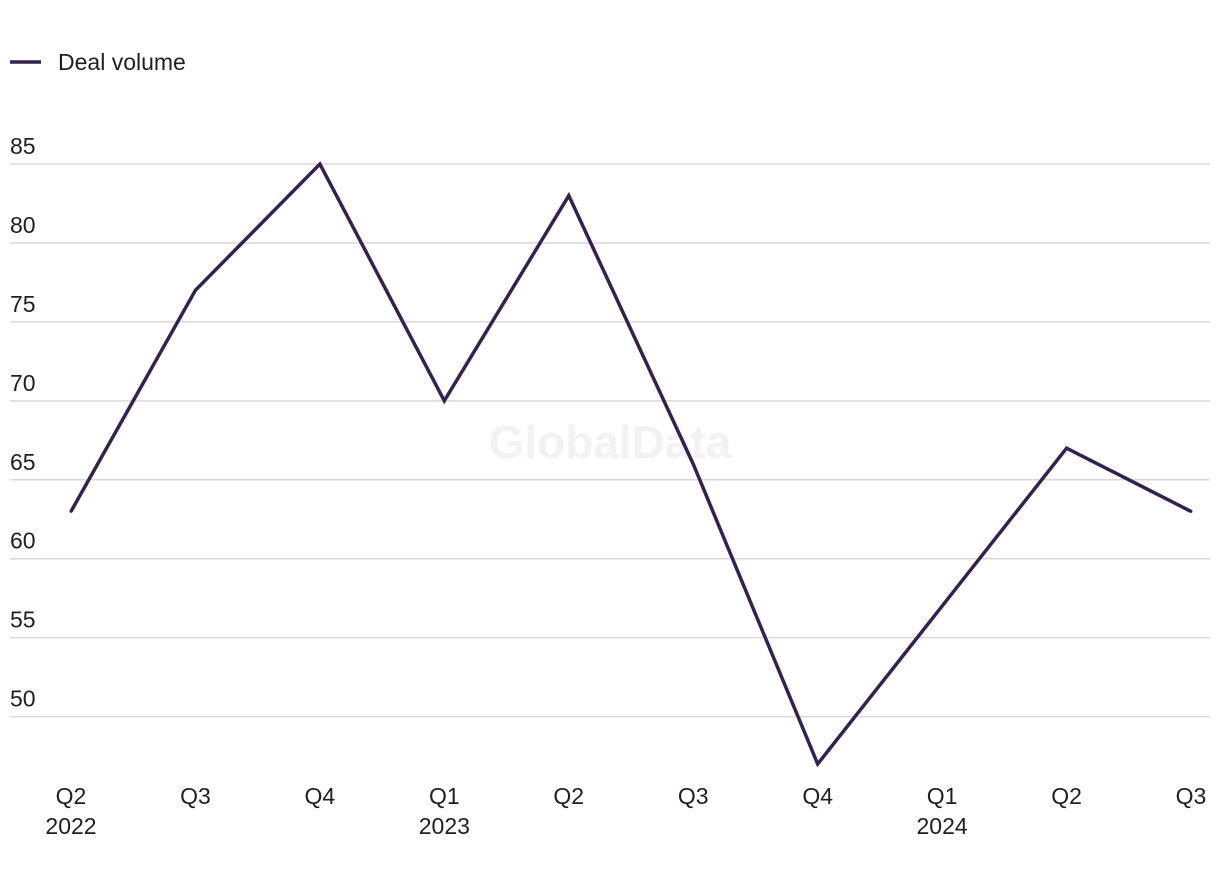 This screenshot has height=884, width=1220. Describe the element at coordinates (70, 826) in the screenshot. I see `x-tick-label-year: 2022` at that location.